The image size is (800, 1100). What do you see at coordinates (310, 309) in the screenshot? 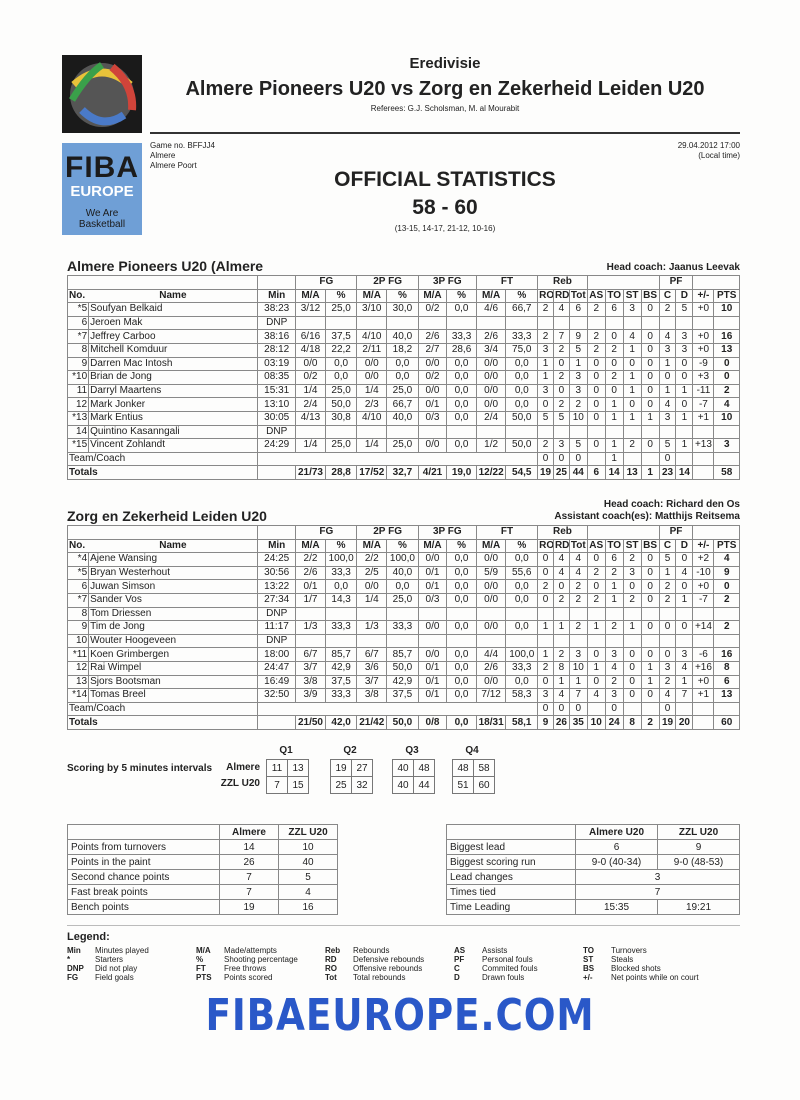
I see `stat-cell: 3/12` at bounding box center [310, 309].